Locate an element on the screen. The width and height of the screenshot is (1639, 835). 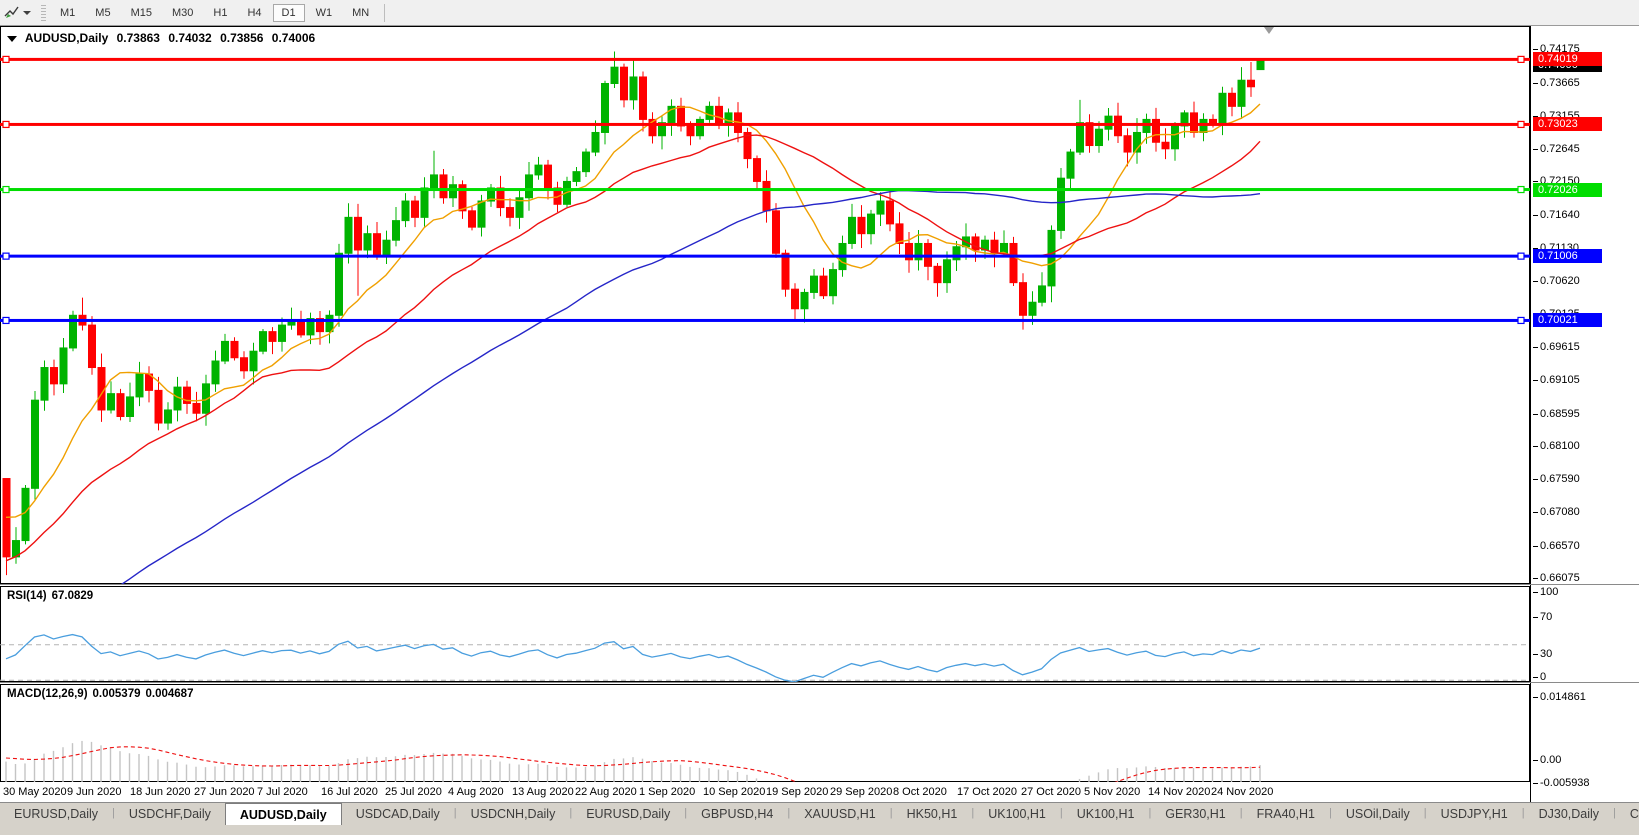
price-tick-label: 0.68595 is located at coordinates (1556, 414).